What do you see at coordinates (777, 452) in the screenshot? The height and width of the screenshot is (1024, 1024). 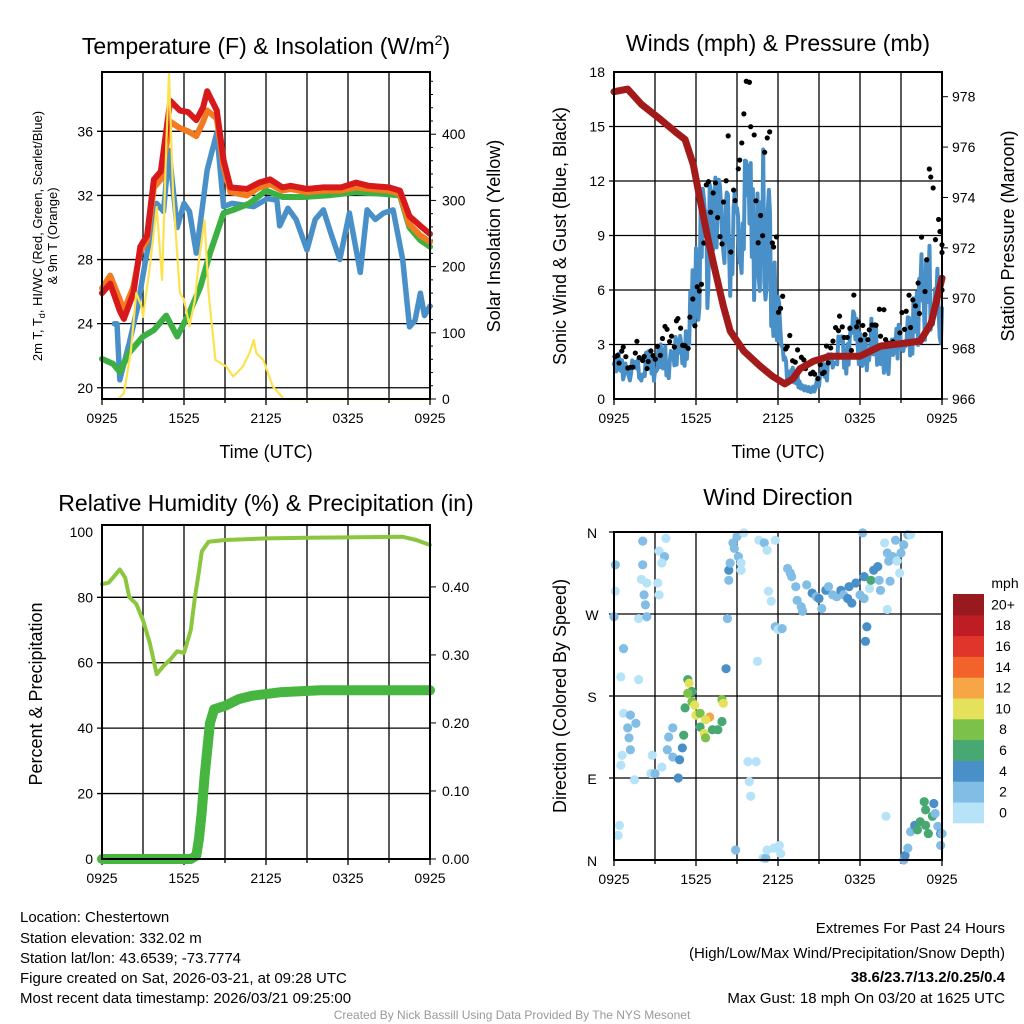 I see `winds-x-label: Time (UTC)` at bounding box center [777, 452].